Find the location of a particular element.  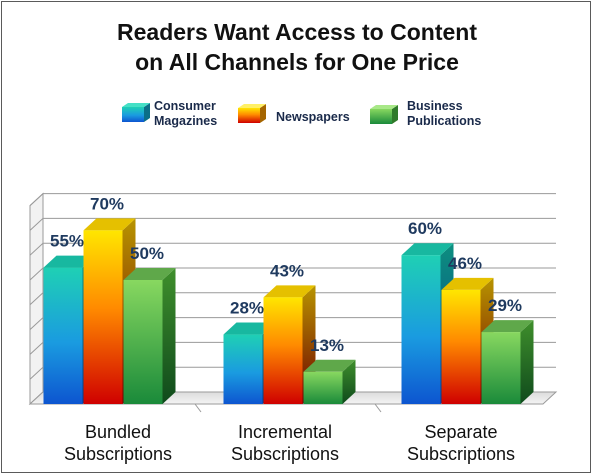

legend-item-business-publications: Business Publications is located at coordinates (425, 113).